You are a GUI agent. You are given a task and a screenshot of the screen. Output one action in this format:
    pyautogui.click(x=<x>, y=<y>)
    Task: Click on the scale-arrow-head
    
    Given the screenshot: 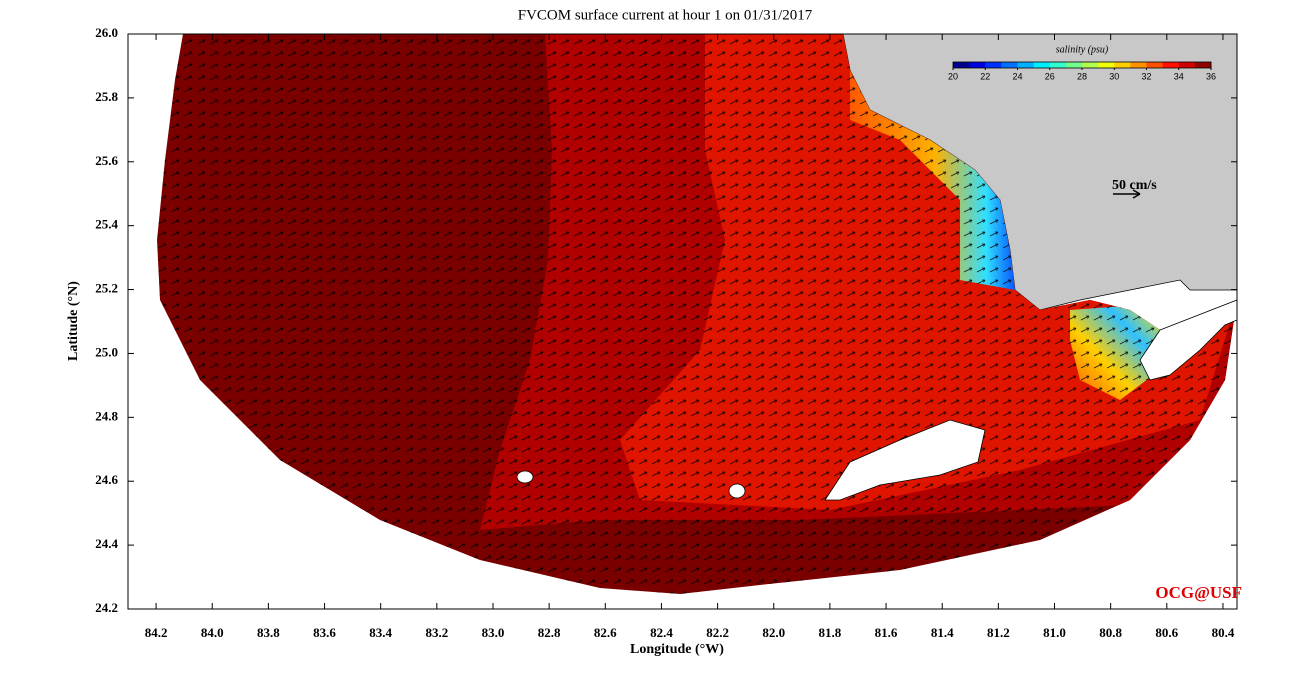 What is the action you would take?
    pyautogui.click(x=1136, y=194)
    